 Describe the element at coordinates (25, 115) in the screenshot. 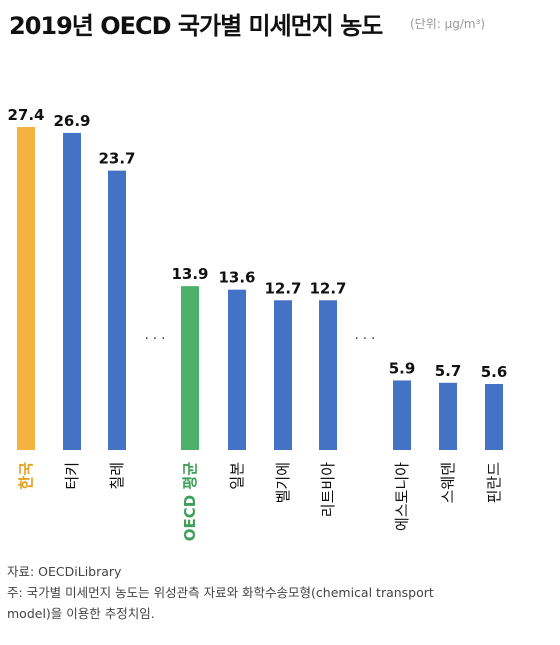

I see `value-label-1: 27.4` at that location.